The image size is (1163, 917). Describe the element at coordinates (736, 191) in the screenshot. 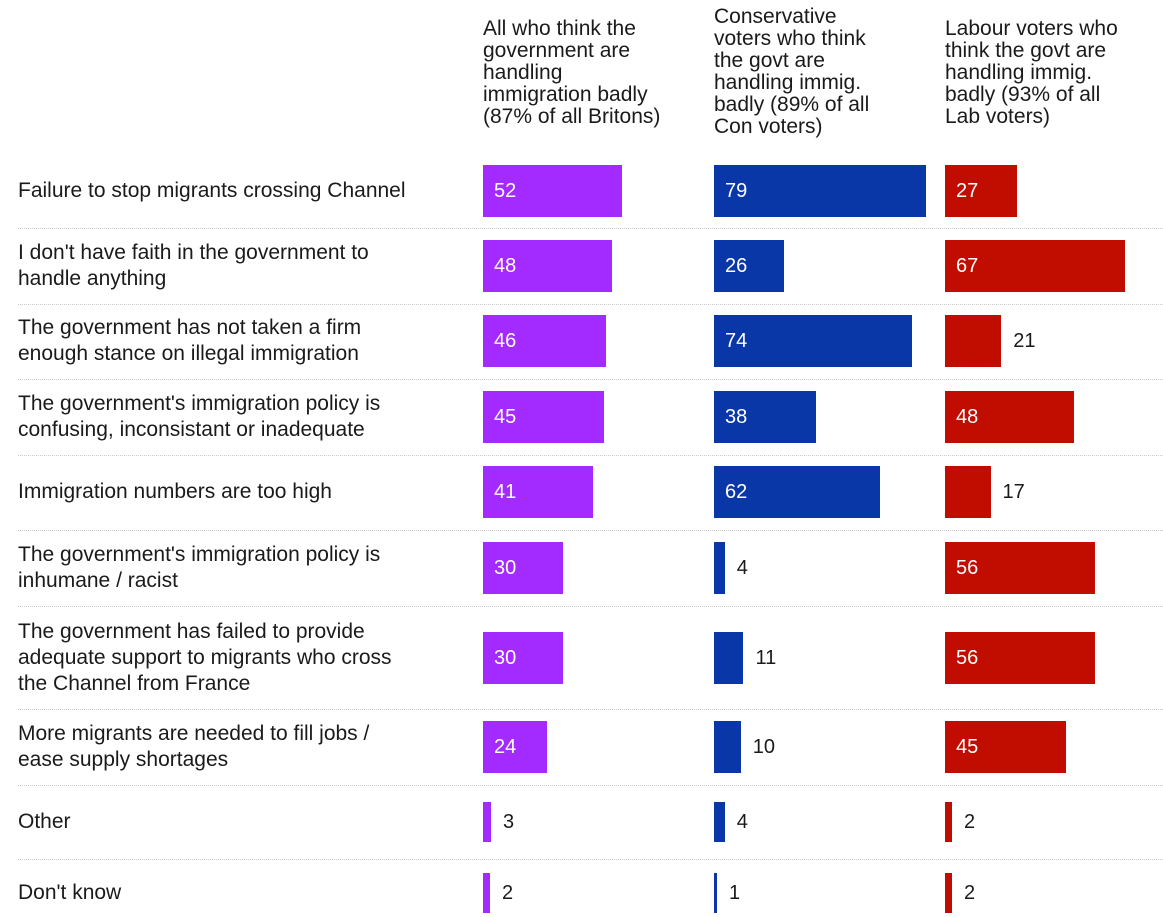

I see `data-label: 79` at that location.